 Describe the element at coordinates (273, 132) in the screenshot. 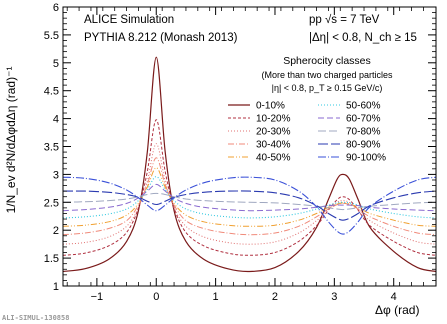

I see `legend-entry-label: 20-30%` at that location.